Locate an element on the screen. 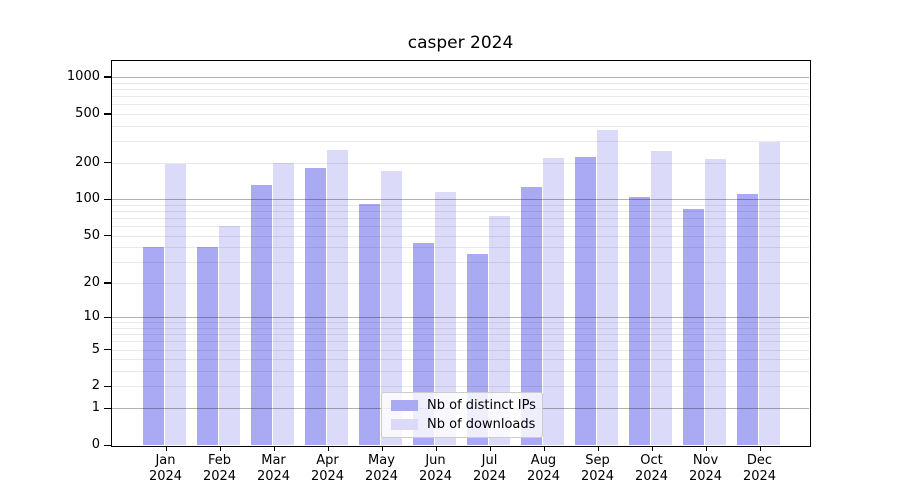 This screenshot has width=900, height=500. y-tick-label-1: 1 is located at coordinates (95, 408).